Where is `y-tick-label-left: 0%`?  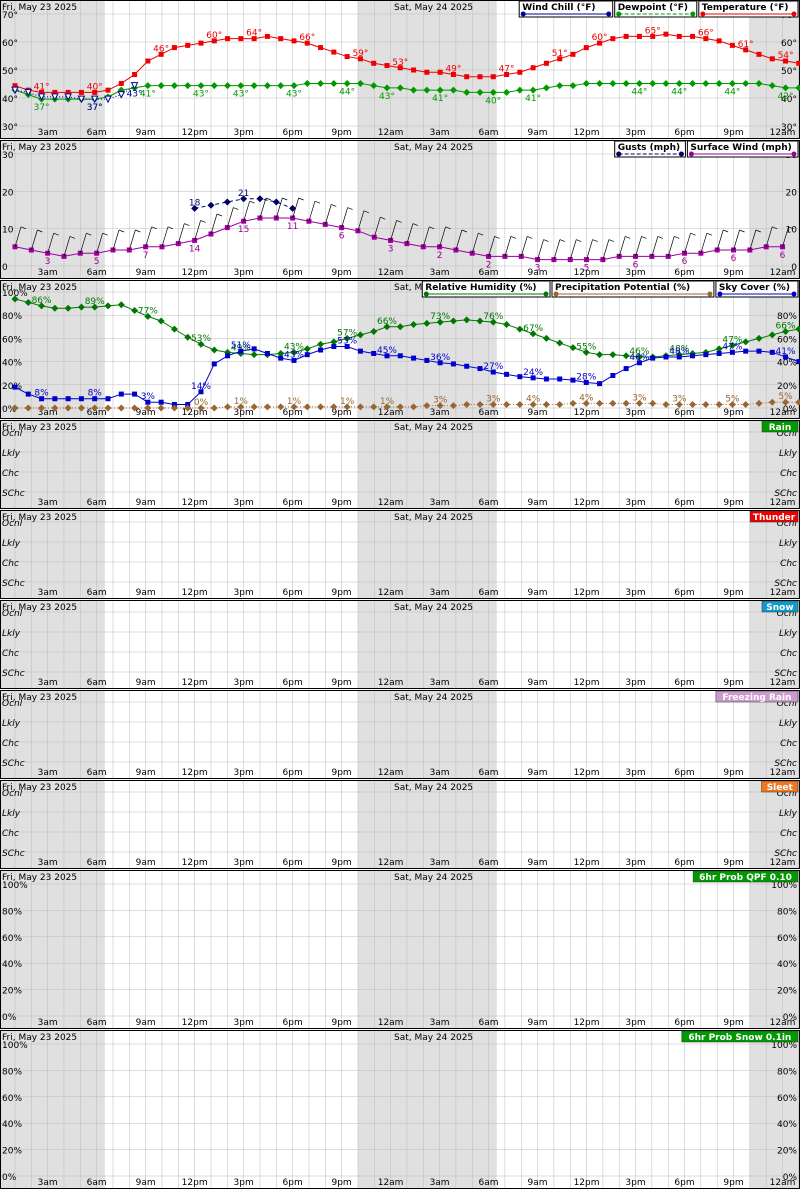 y-tick-label-left: 0% is located at coordinates (9, 1178).